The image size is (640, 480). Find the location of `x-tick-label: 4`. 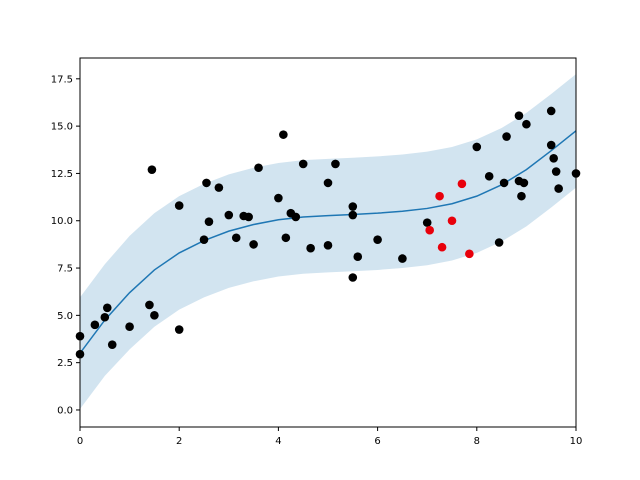

x-tick-label: 4 is located at coordinates (278, 441).